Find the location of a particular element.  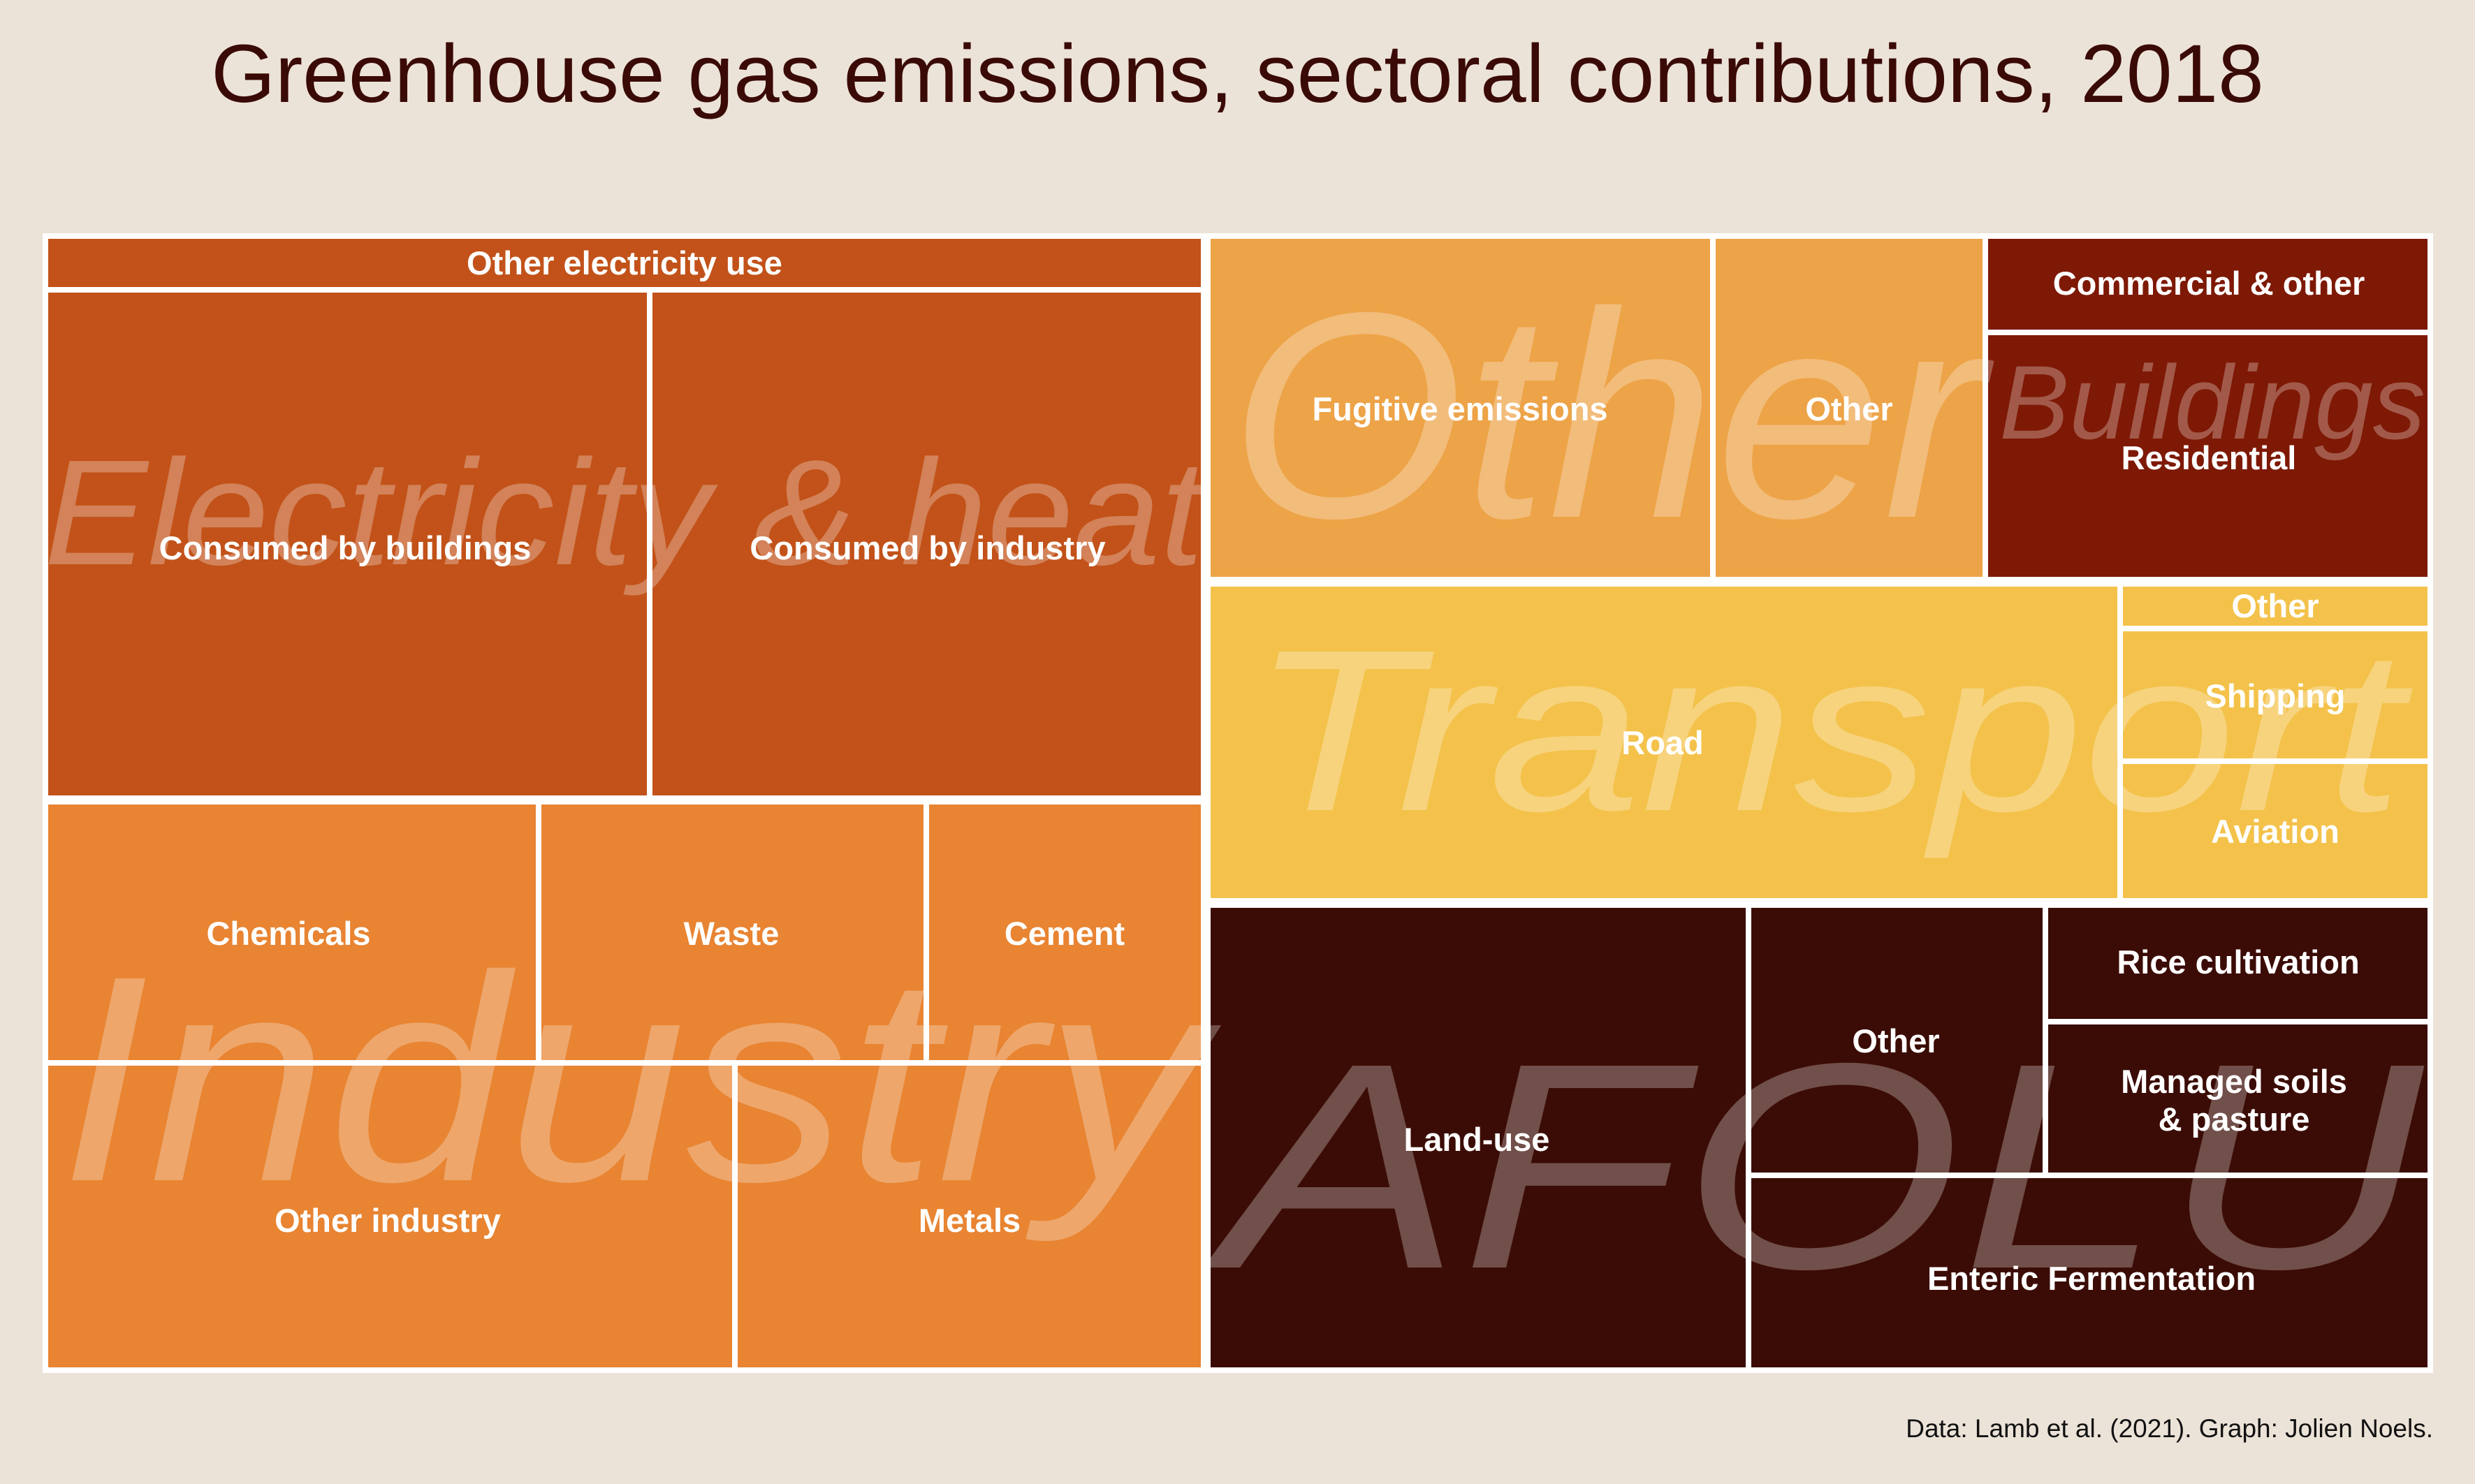

sector-label-other: Other is located at coordinates (1612, 416).